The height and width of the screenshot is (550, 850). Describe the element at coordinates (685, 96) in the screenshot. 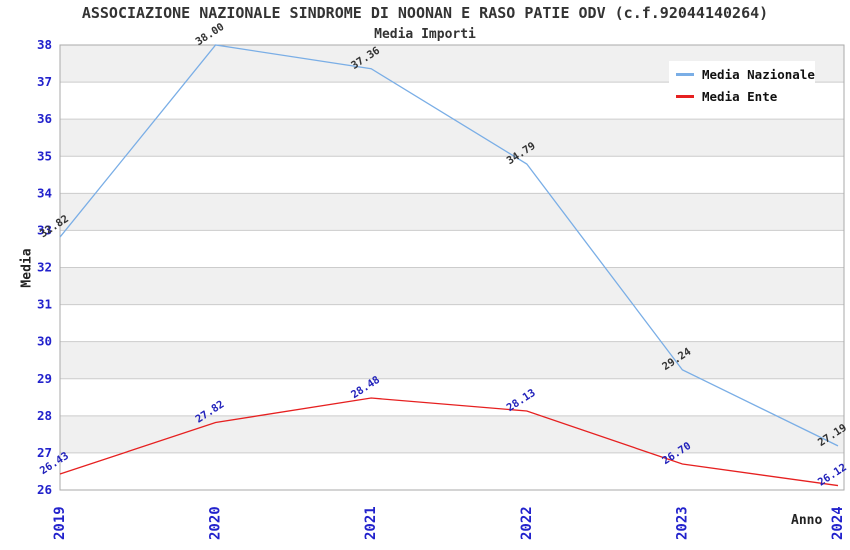

I see `legend-swatch-ente-icon` at that location.